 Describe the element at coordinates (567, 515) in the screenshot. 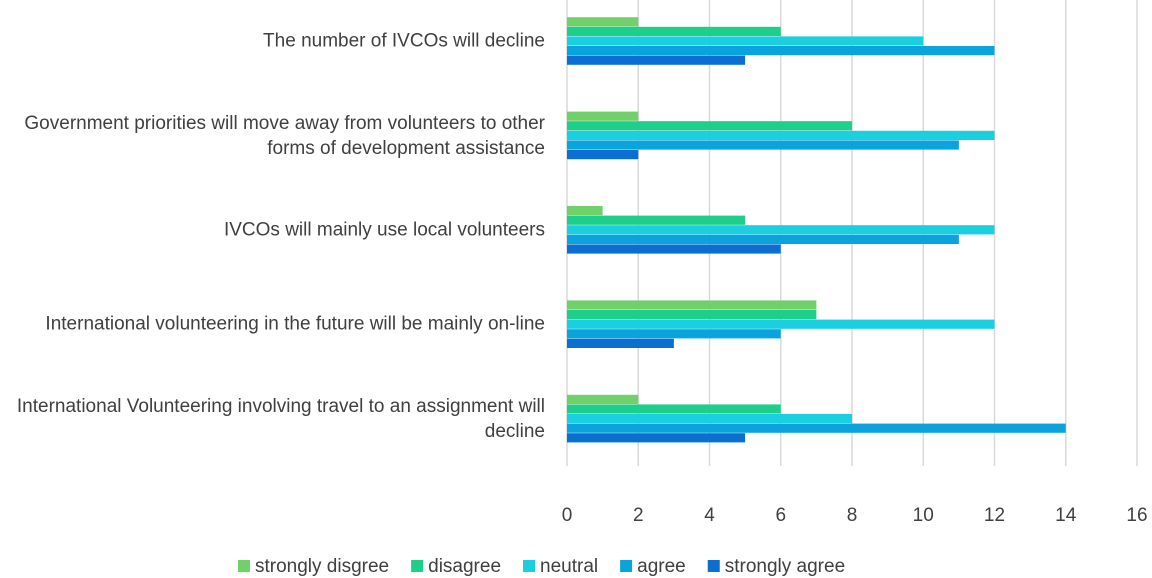

I see `x-tick-label: 0` at that location.